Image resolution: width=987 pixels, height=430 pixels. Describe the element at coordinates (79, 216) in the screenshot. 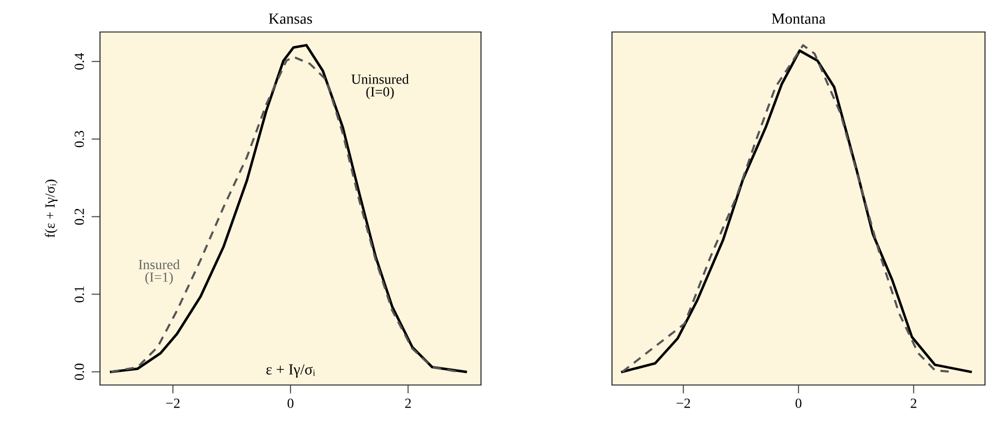

I see `y-tick-label: 0.2` at that location.